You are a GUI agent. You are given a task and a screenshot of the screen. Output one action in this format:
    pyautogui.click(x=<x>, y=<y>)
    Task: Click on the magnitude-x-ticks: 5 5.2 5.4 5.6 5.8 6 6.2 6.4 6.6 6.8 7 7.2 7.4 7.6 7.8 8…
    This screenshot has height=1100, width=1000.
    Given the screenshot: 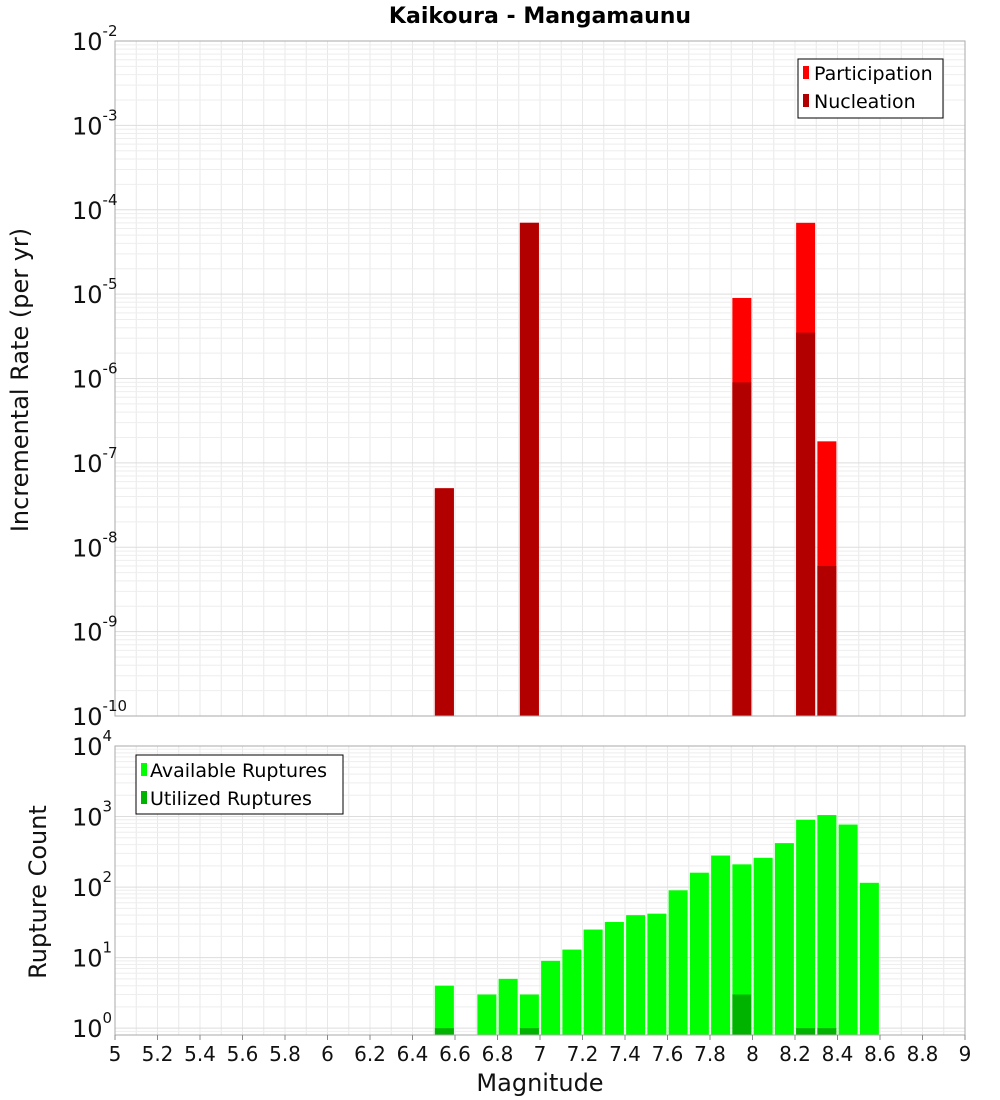 What is the action you would take?
    pyautogui.click(x=540, y=1050)
    